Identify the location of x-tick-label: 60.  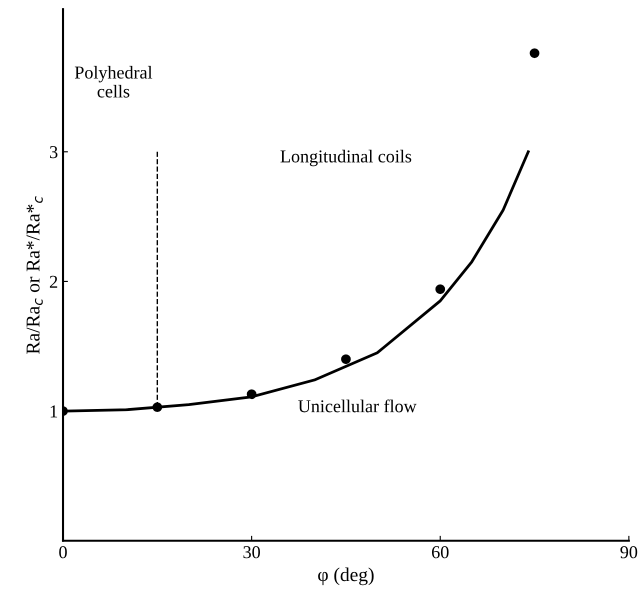
(440, 552).